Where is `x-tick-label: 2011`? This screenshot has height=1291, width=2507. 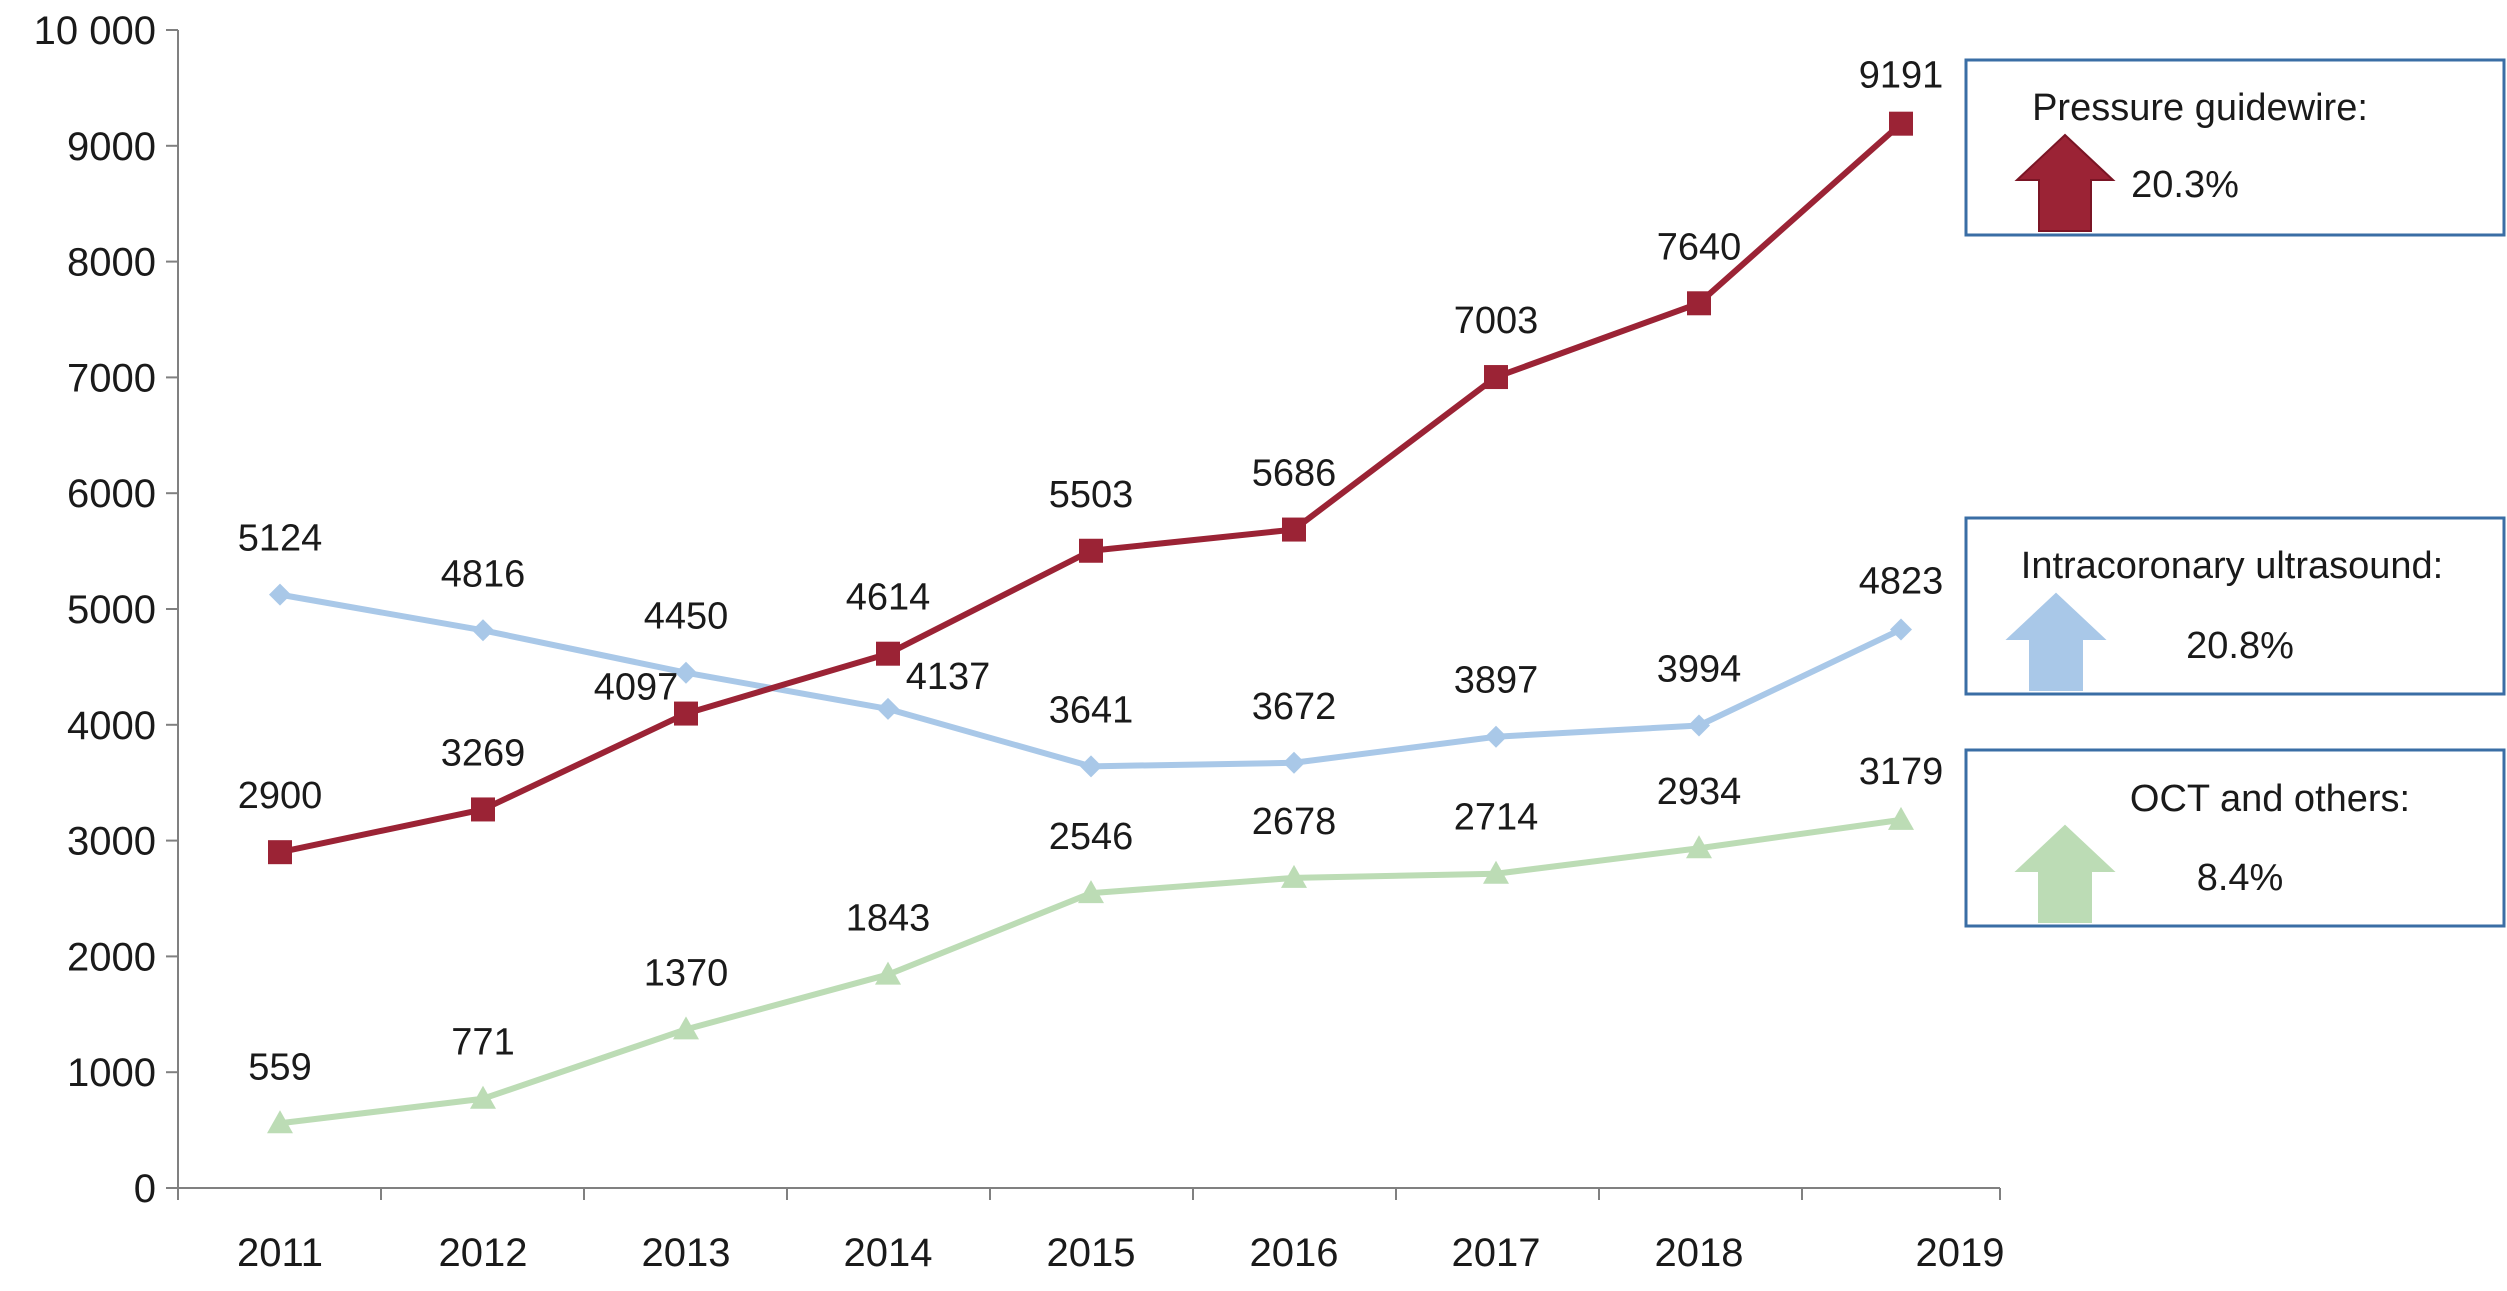
x-tick-label: 2011 is located at coordinates (280, 1253).